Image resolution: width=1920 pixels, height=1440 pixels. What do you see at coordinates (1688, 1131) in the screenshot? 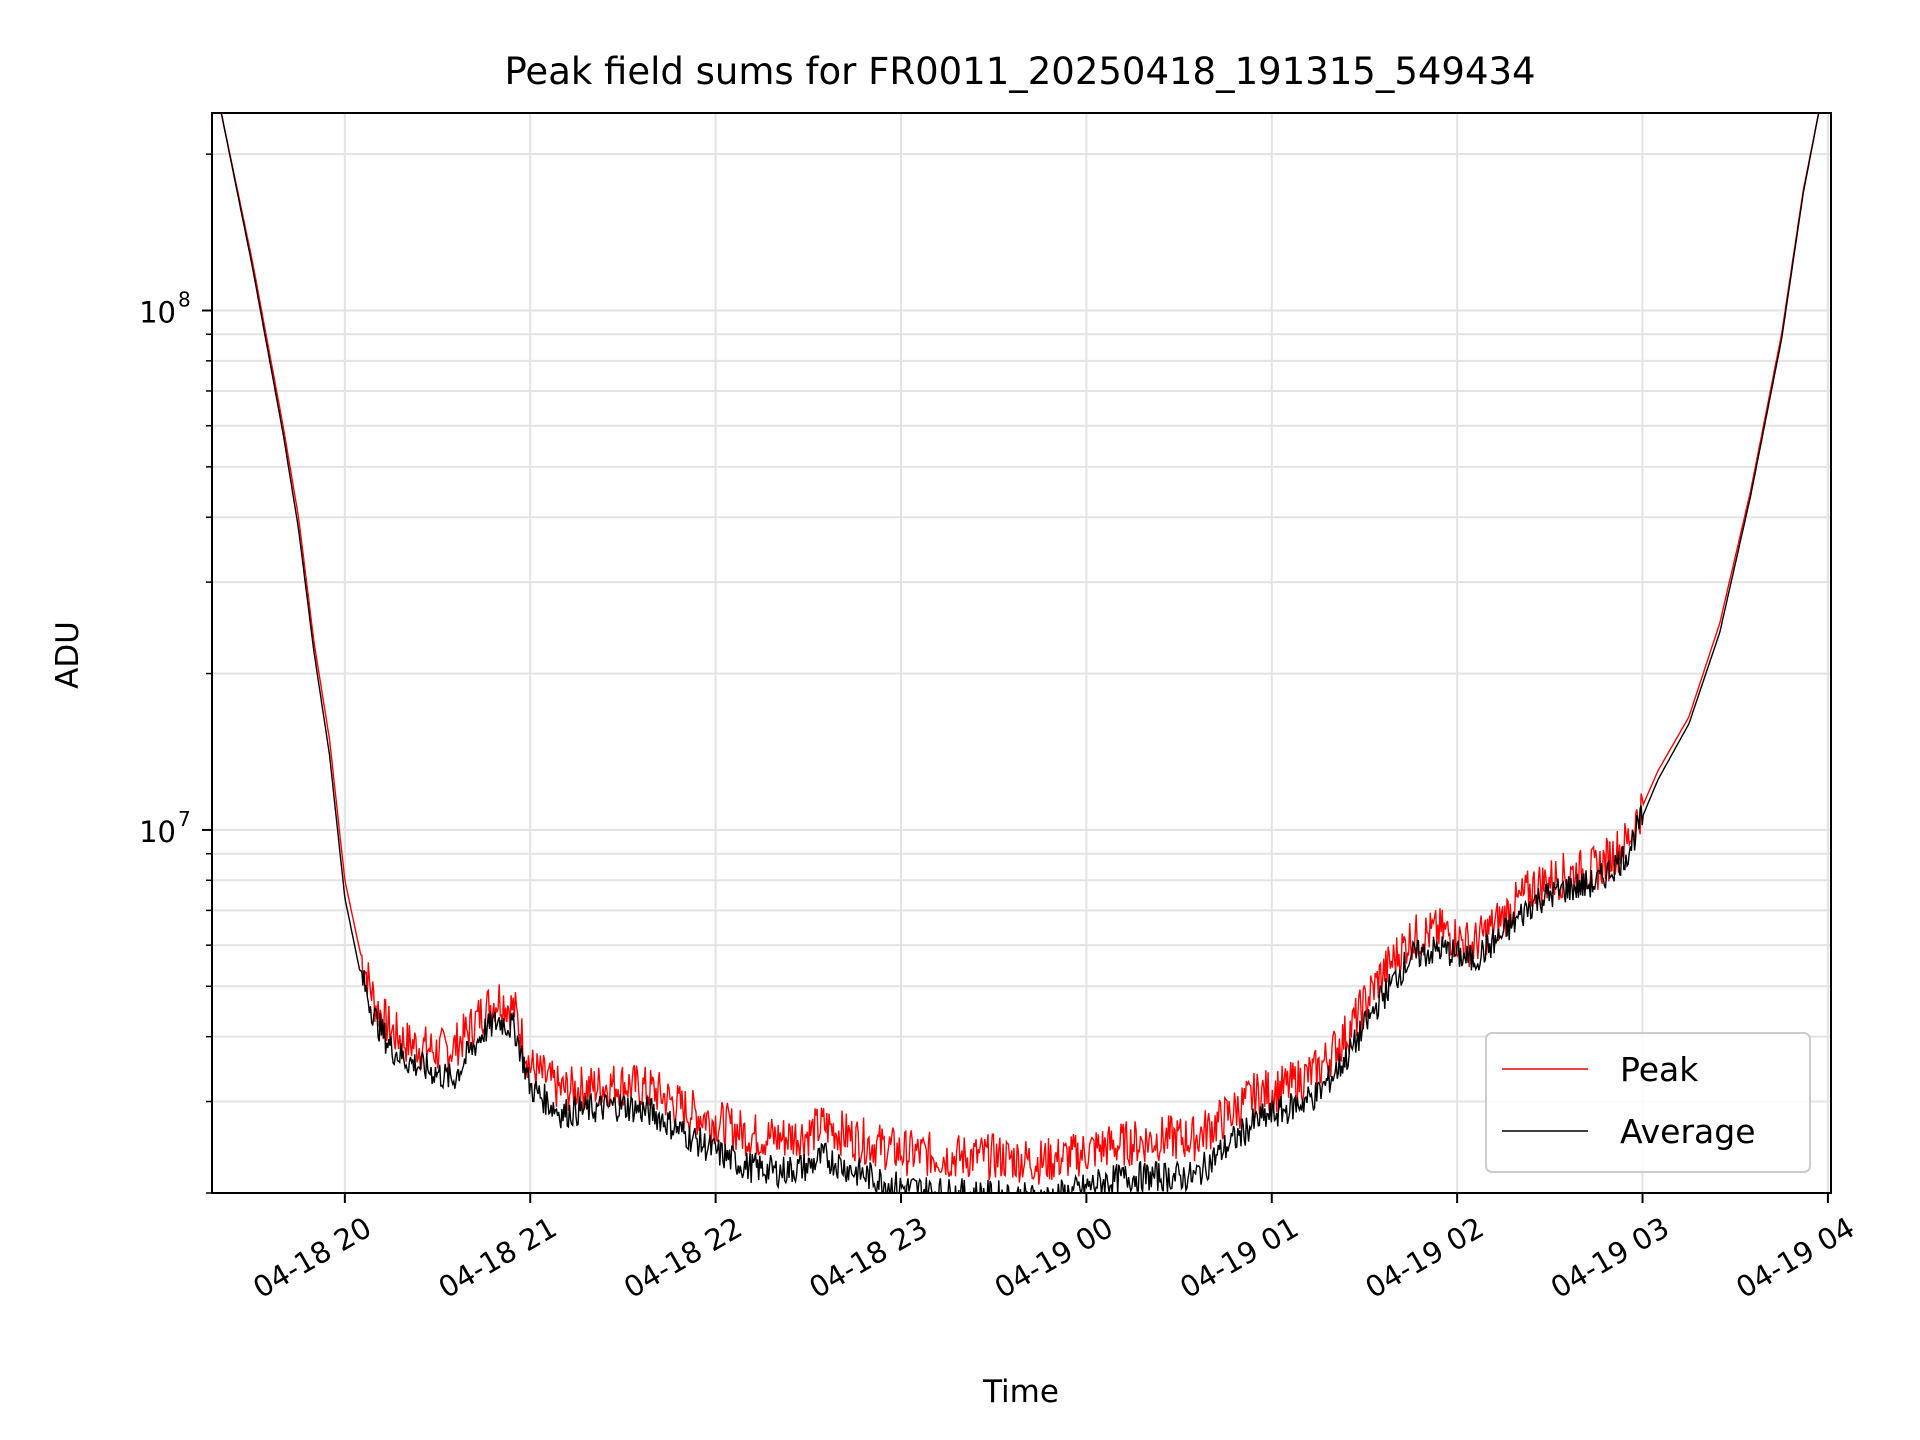
I see `legend-label-average: Average` at bounding box center [1688, 1131].